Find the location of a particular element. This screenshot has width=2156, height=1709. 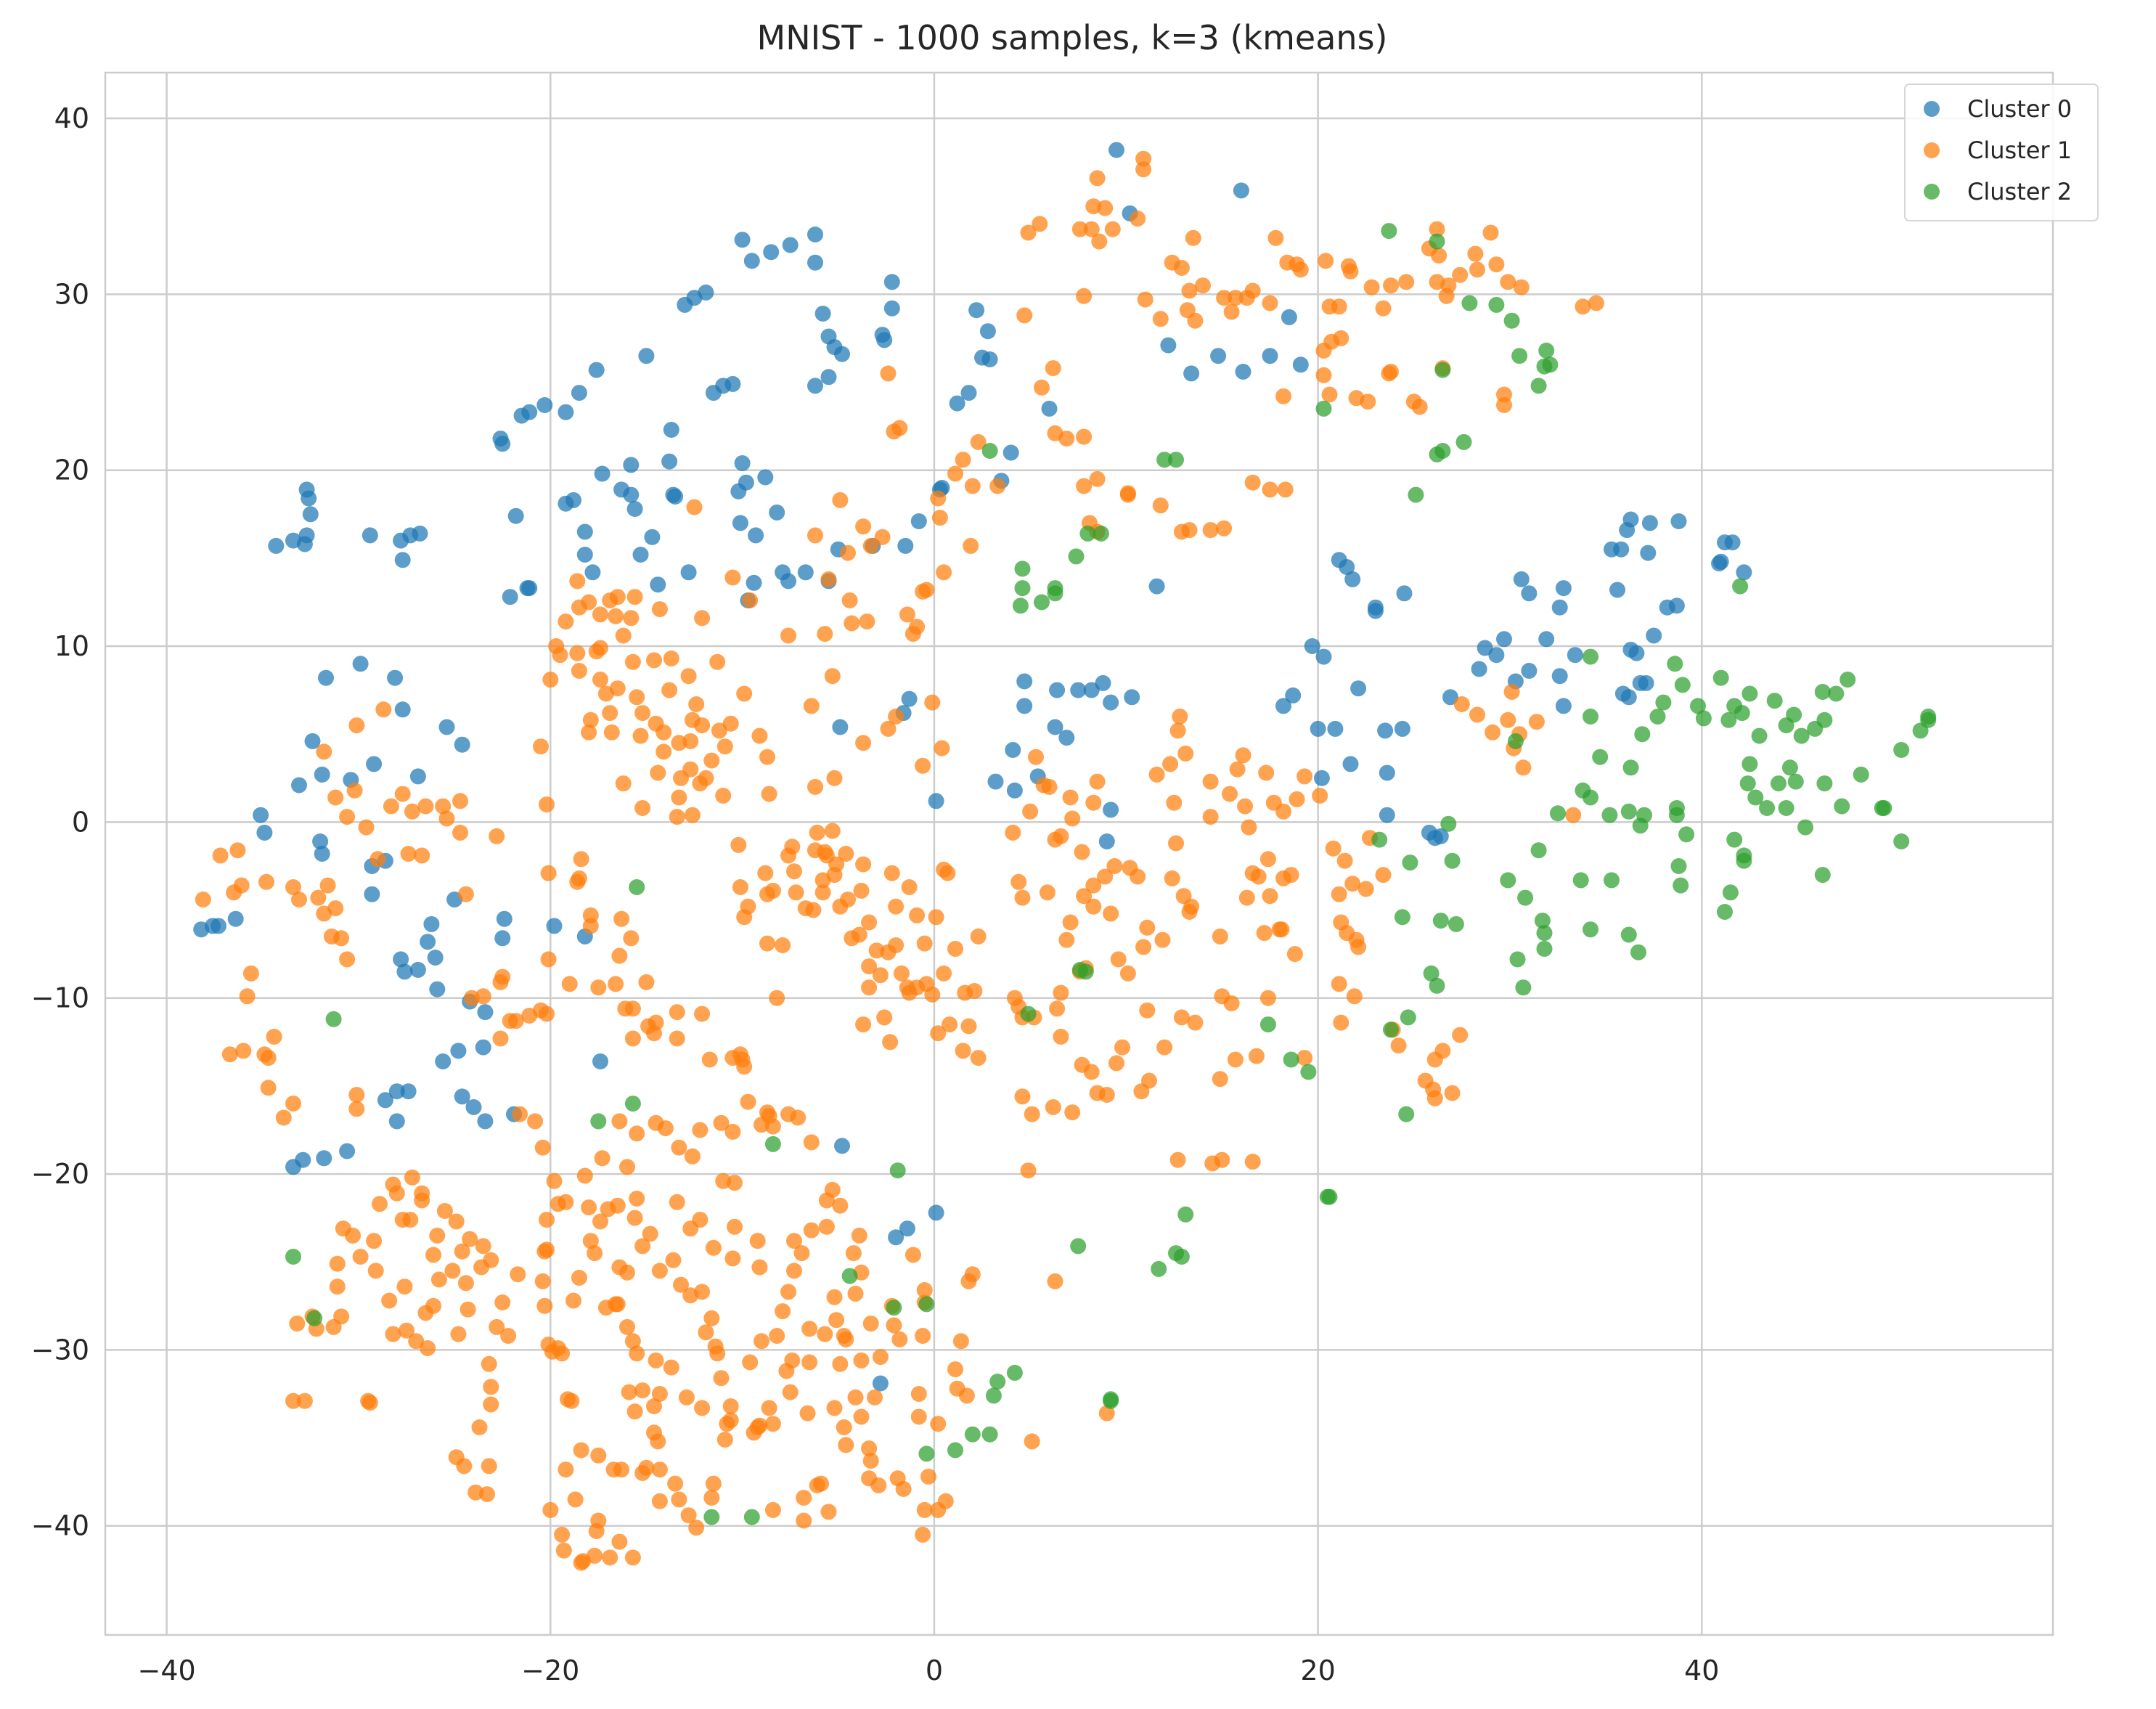

y-tick-label: −20 is located at coordinates (60, 1174).